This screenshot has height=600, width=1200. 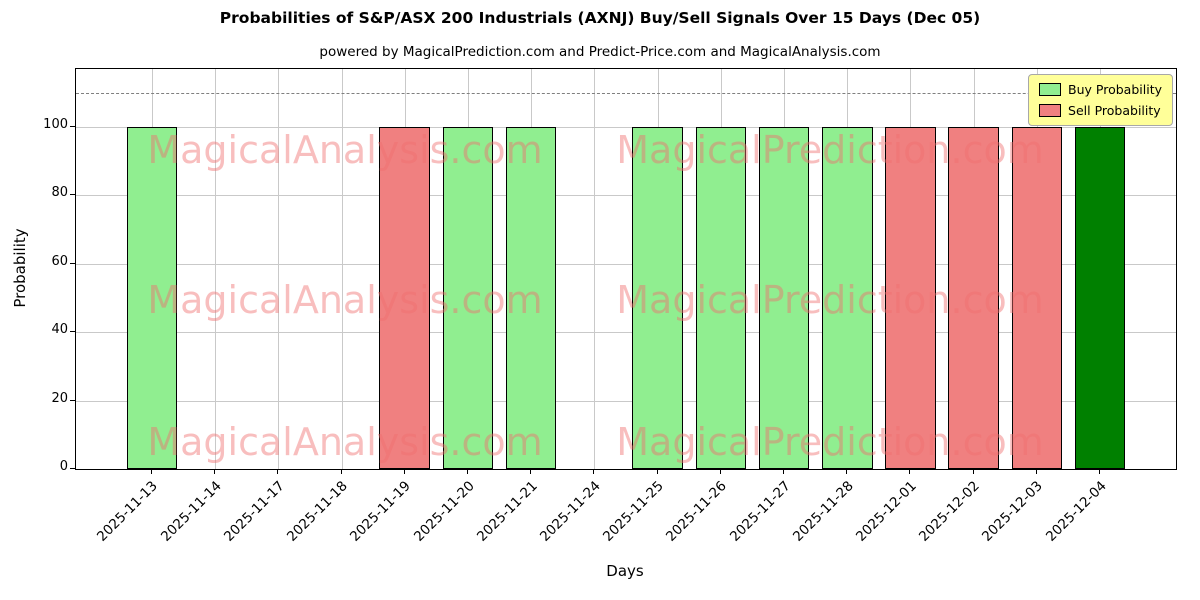 I want to click on legend-item-buy: Buy Probability, so click(x=1100, y=89).